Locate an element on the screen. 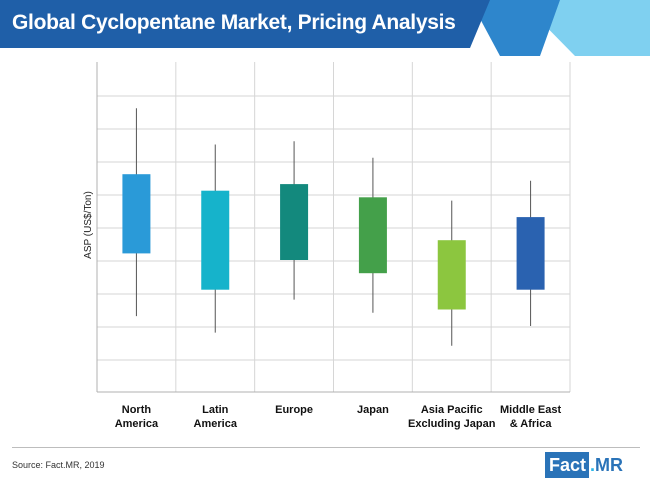 The width and height of the screenshot is (650, 484). logo-fact-text: Fact is located at coordinates (567, 465).